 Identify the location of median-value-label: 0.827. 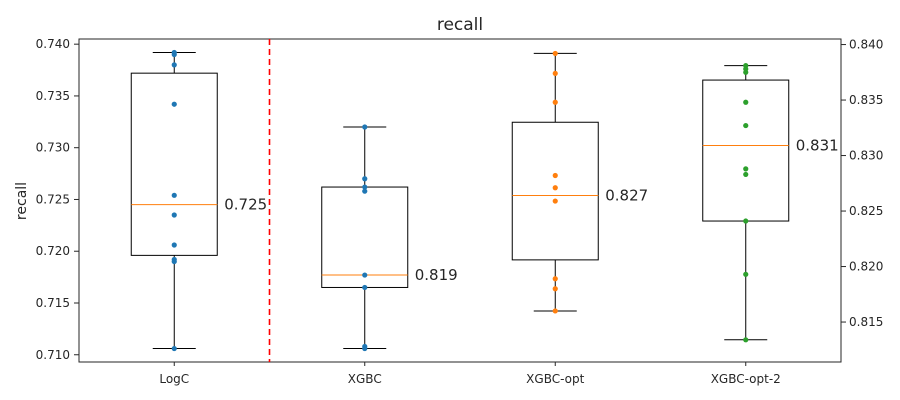
(626, 196).